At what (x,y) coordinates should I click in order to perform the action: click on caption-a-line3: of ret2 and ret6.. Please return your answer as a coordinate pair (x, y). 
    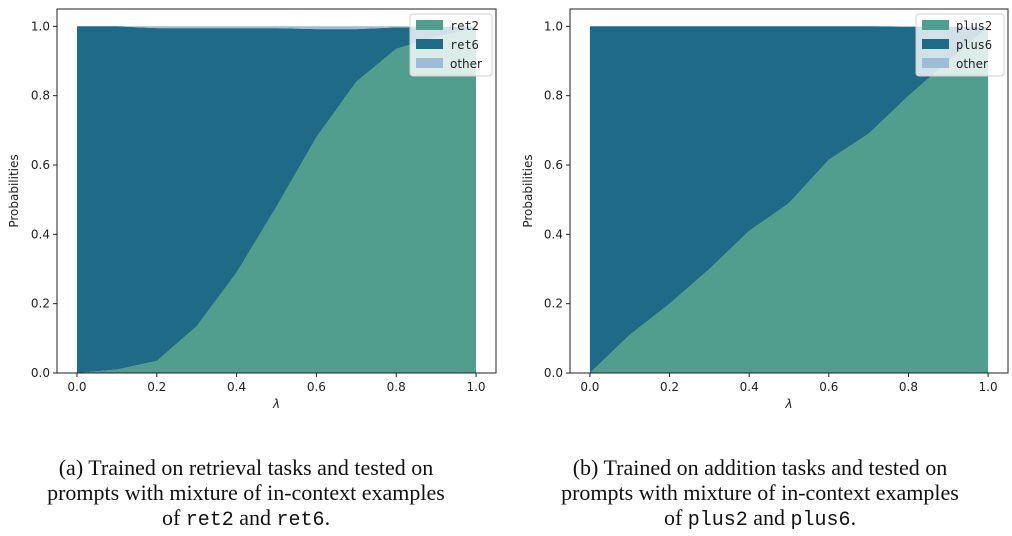
    Looking at the image, I should click on (246, 519).